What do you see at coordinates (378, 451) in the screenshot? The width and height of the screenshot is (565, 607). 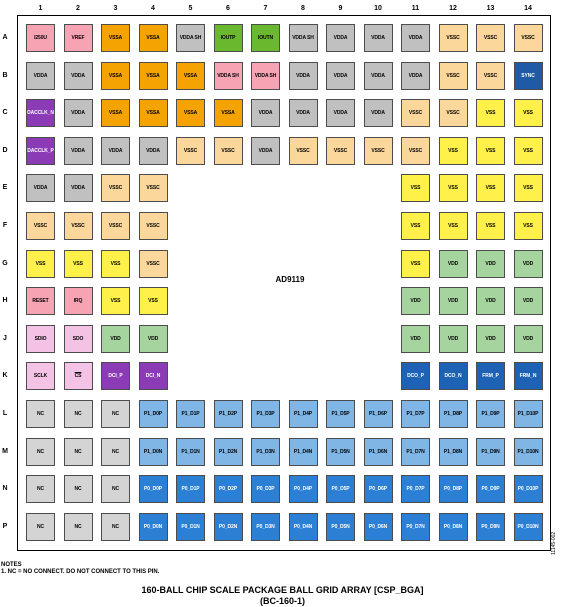 I see `ball-M10: P1_D6N` at bounding box center [378, 451].